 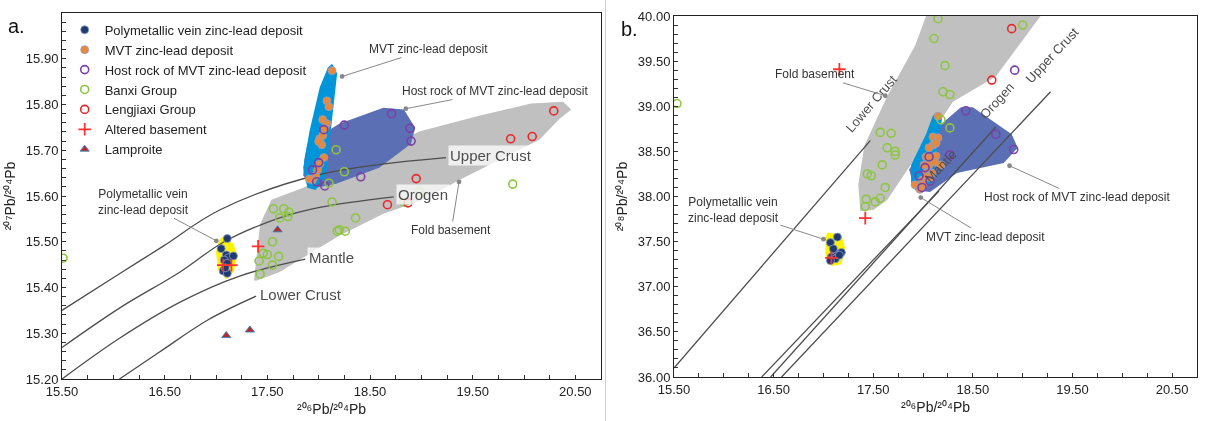 I want to click on y-tick-label: 15.90, so click(x=42, y=59).